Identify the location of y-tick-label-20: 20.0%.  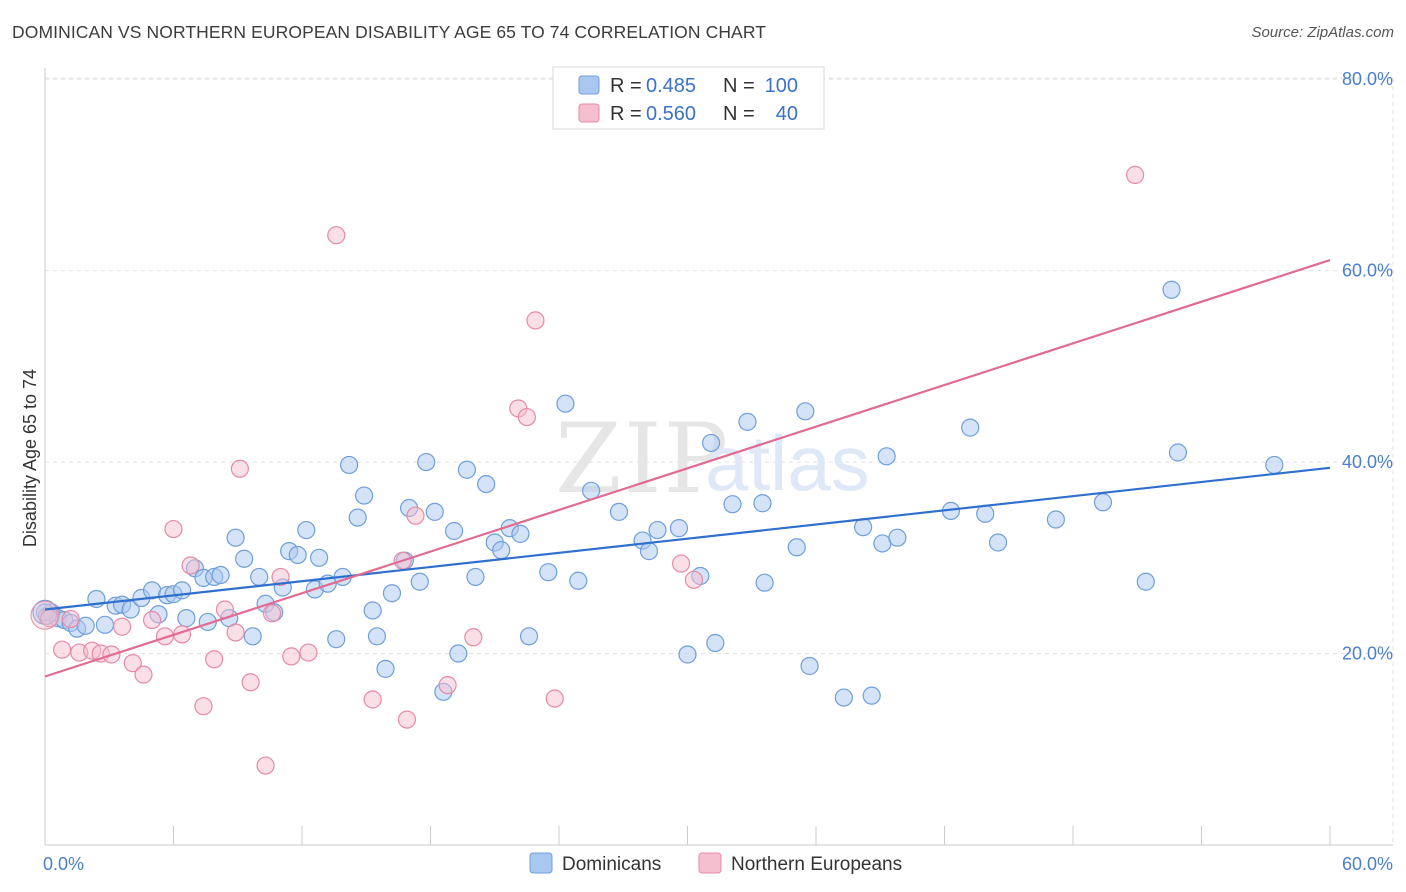
(1367, 654).